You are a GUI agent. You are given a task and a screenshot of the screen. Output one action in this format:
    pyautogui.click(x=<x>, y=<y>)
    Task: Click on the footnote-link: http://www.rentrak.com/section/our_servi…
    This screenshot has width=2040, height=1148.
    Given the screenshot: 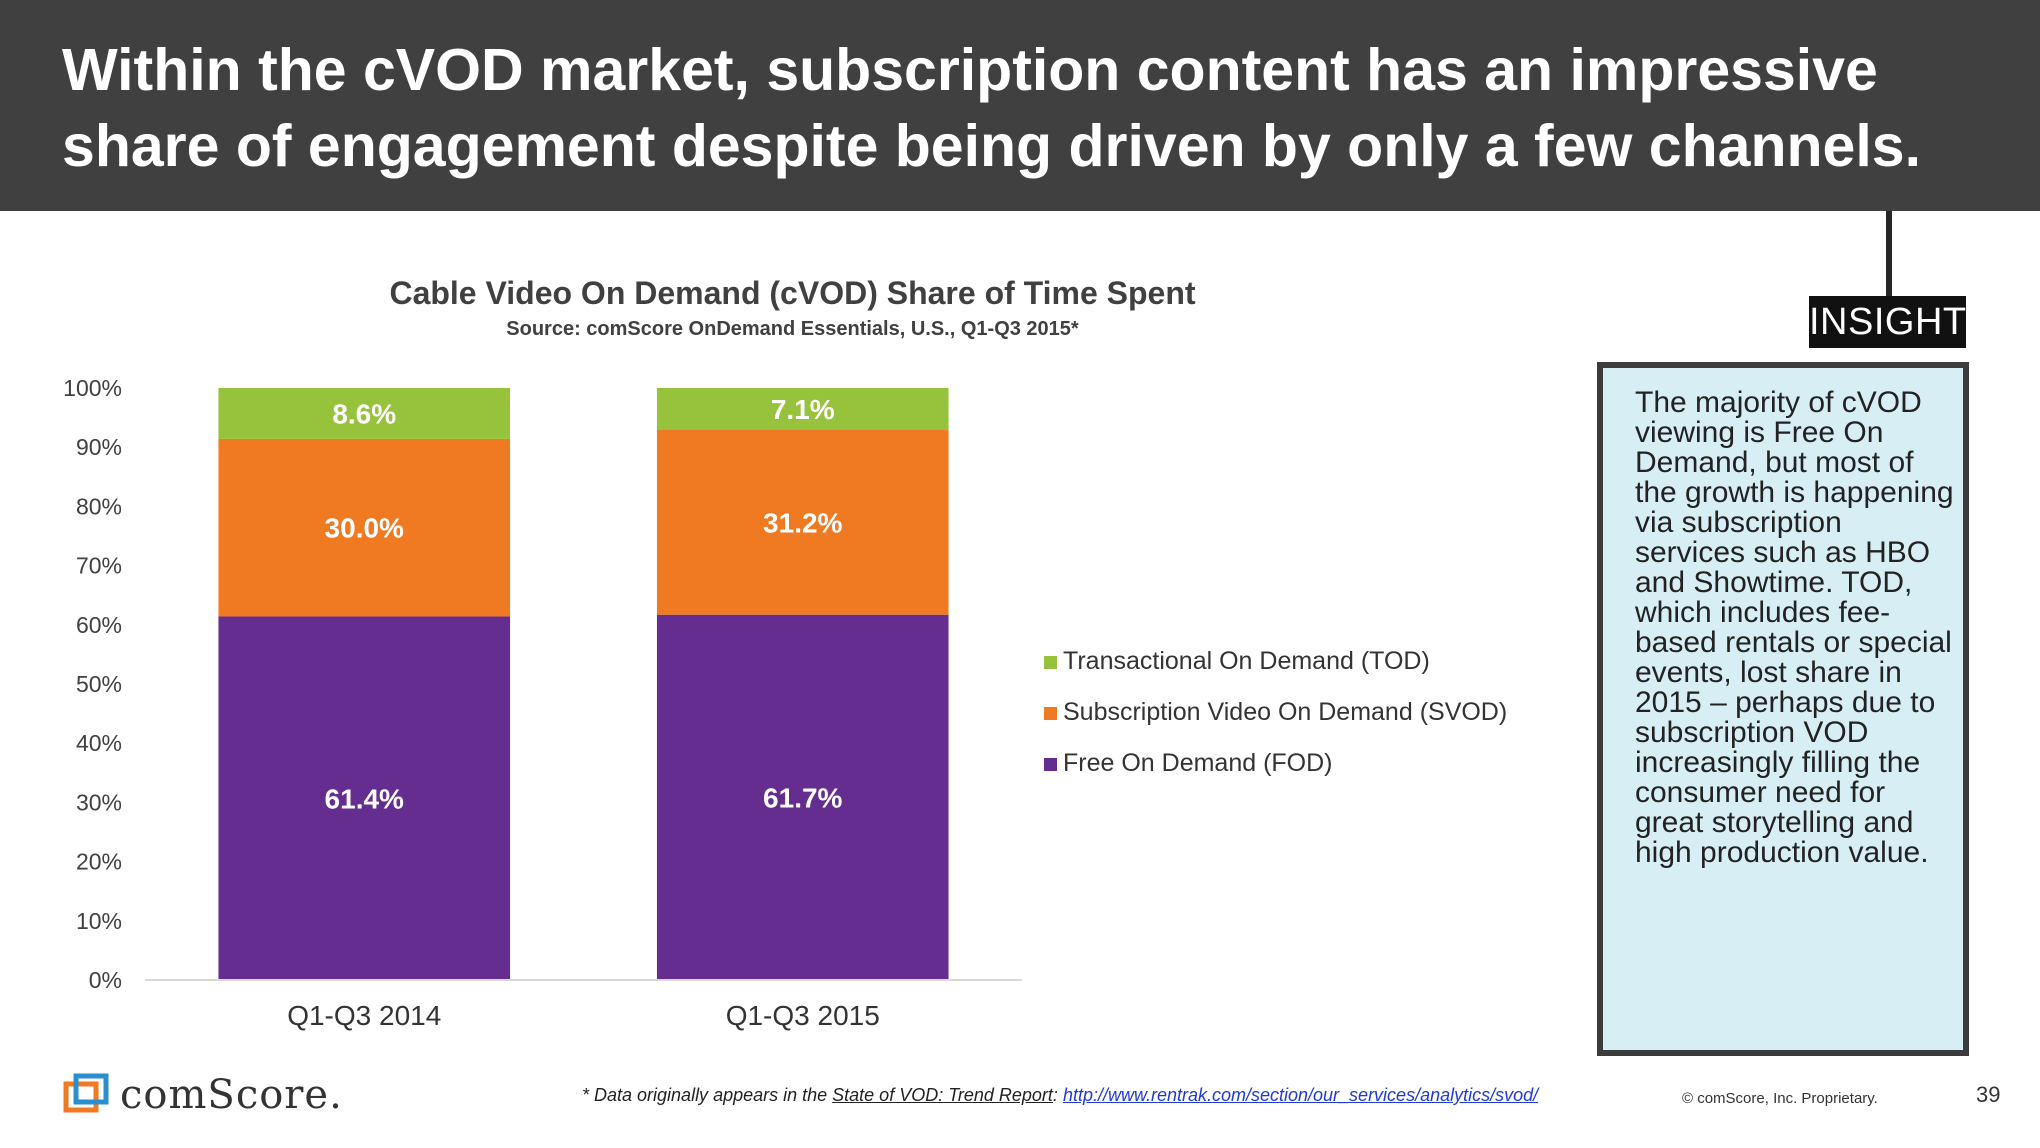 What is the action you would take?
    pyautogui.click(x=1300, y=1095)
    